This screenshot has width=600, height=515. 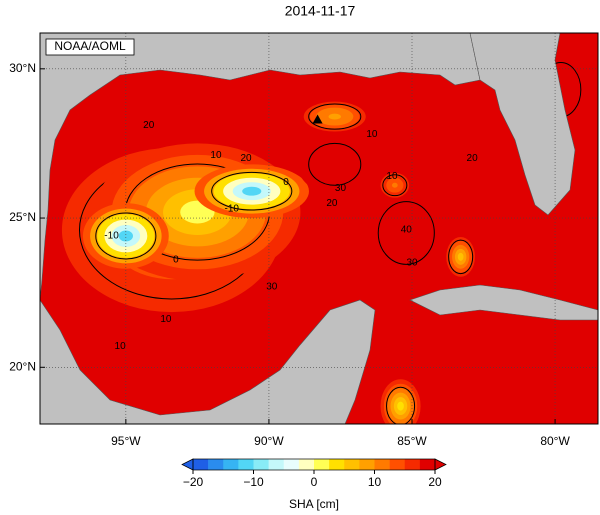 What do you see at coordinates (22, 68) in the screenshot?
I see `lat-tick-label: 30°N` at bounding box center [22, 68].